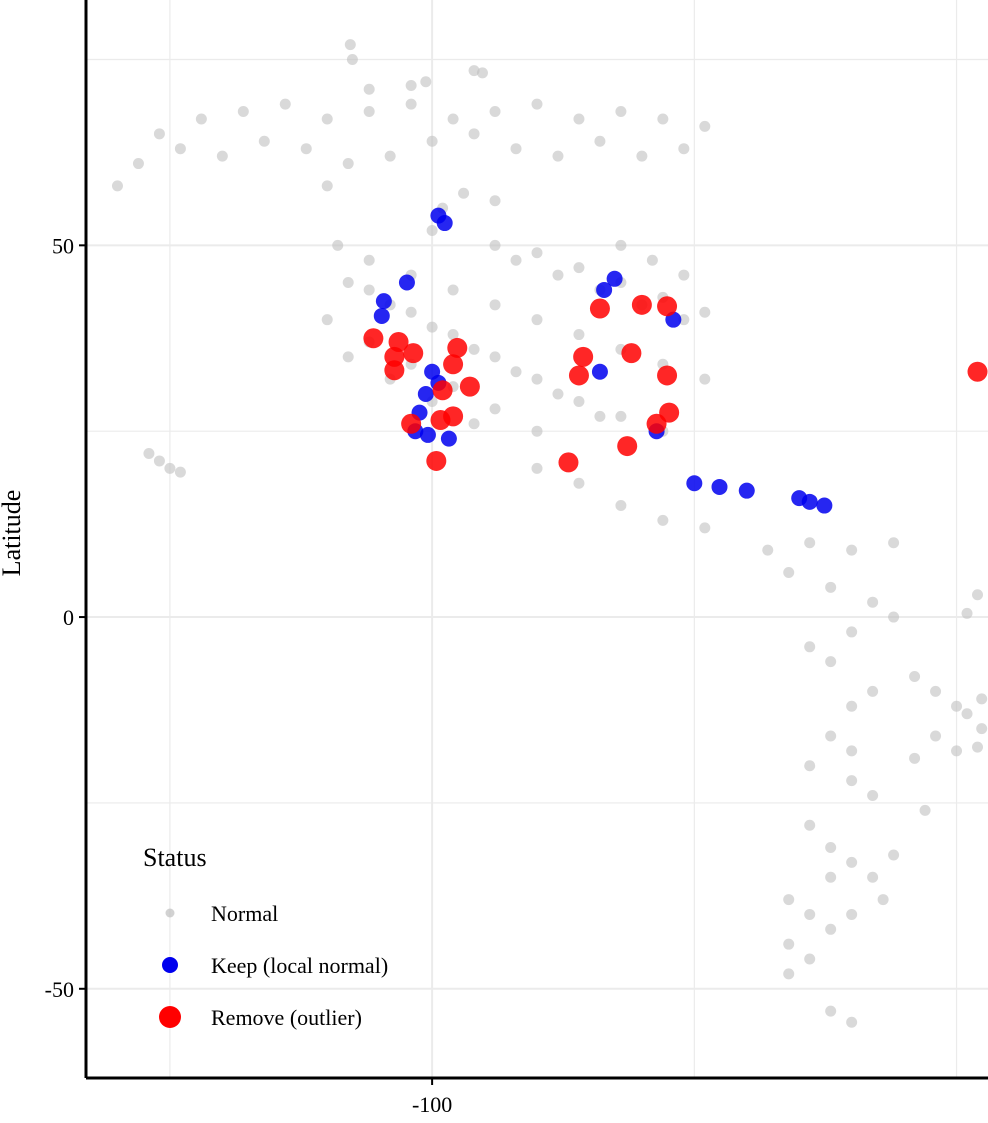 This screenshot has width=988, height=1123. What do you see at coordinates (59, 989) in the screenshot?
I see `y-tick-label: -50` at bounding box center [59, 989].